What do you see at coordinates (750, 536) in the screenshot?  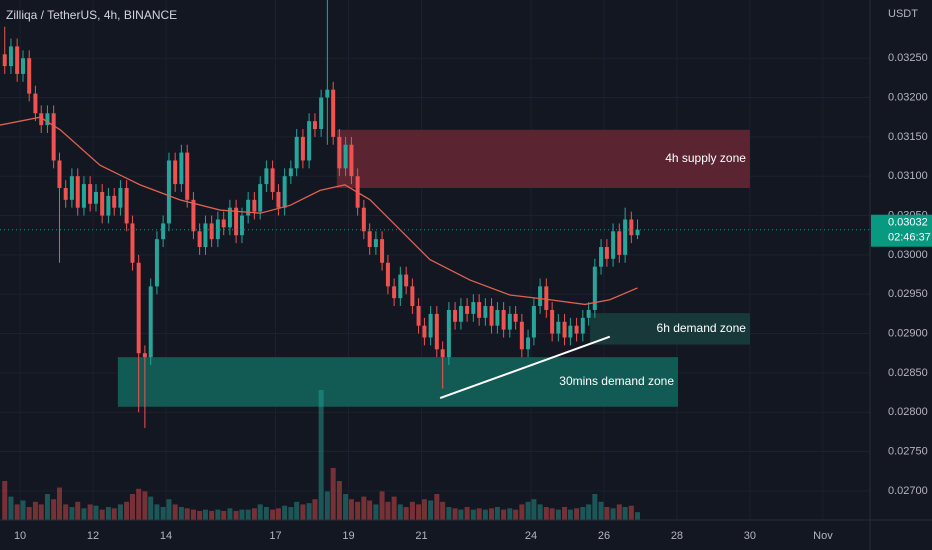 I see `x-tick-label: 30` at bounding box center [750, 536].